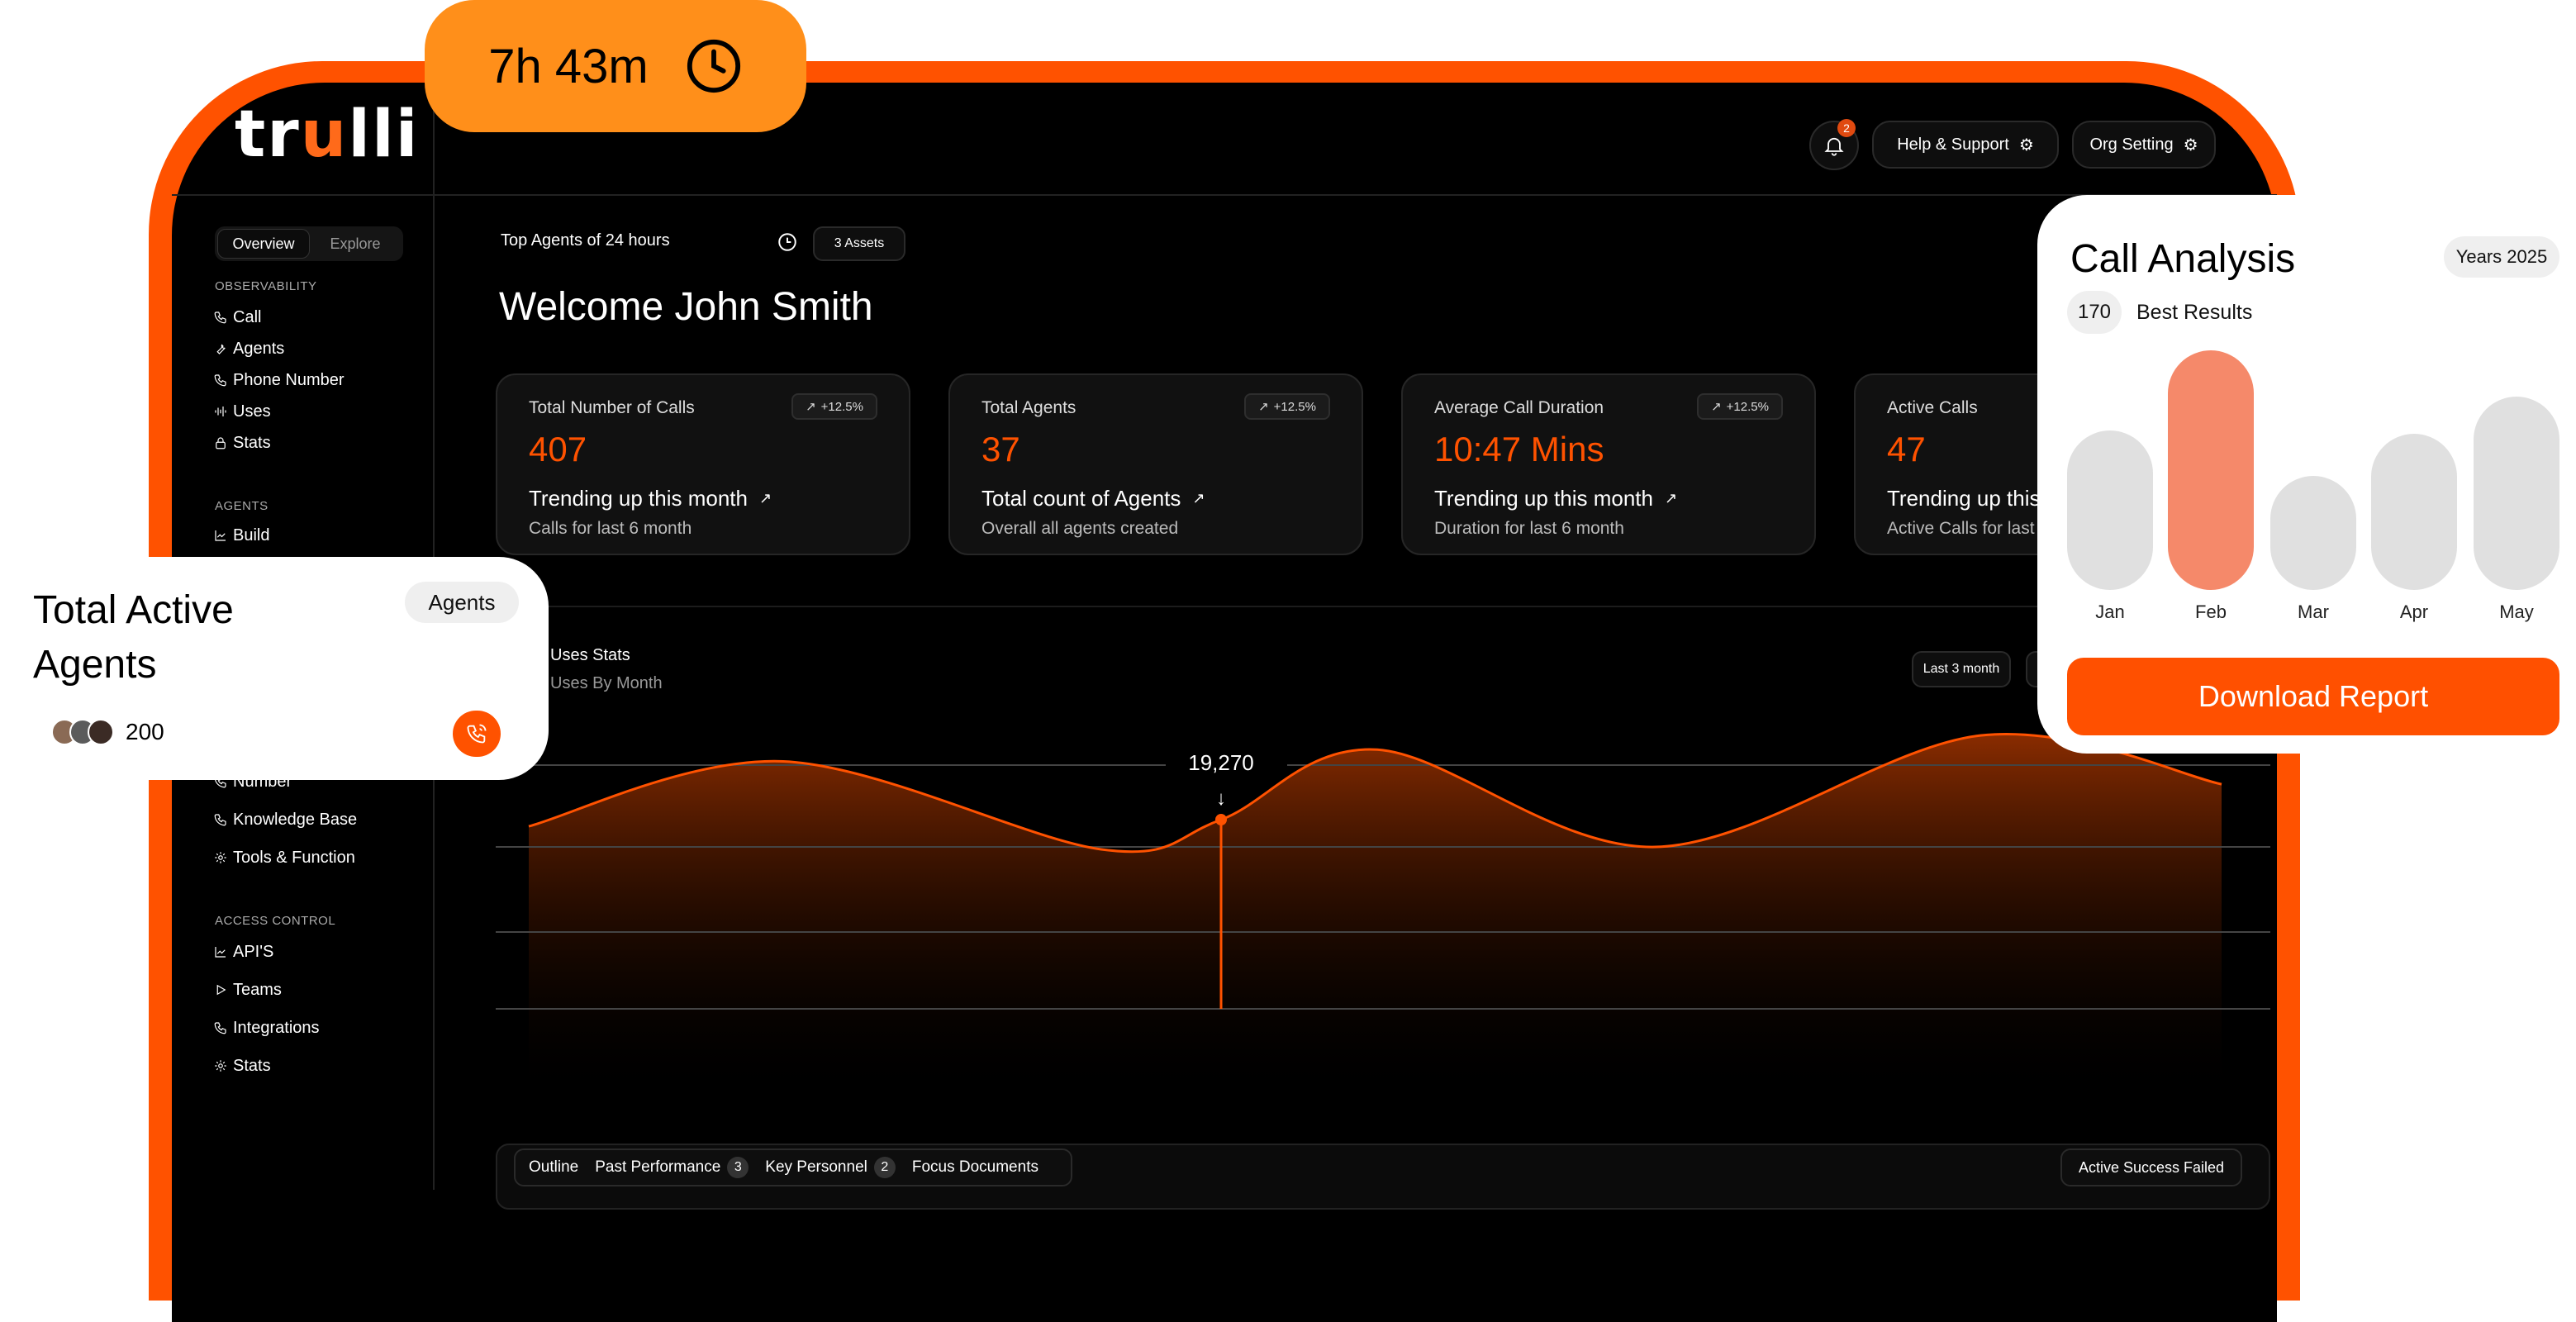 This screenshot has width=2576, height=1322. I want to click on sidebar-item-label: Build, so click(251, 534).